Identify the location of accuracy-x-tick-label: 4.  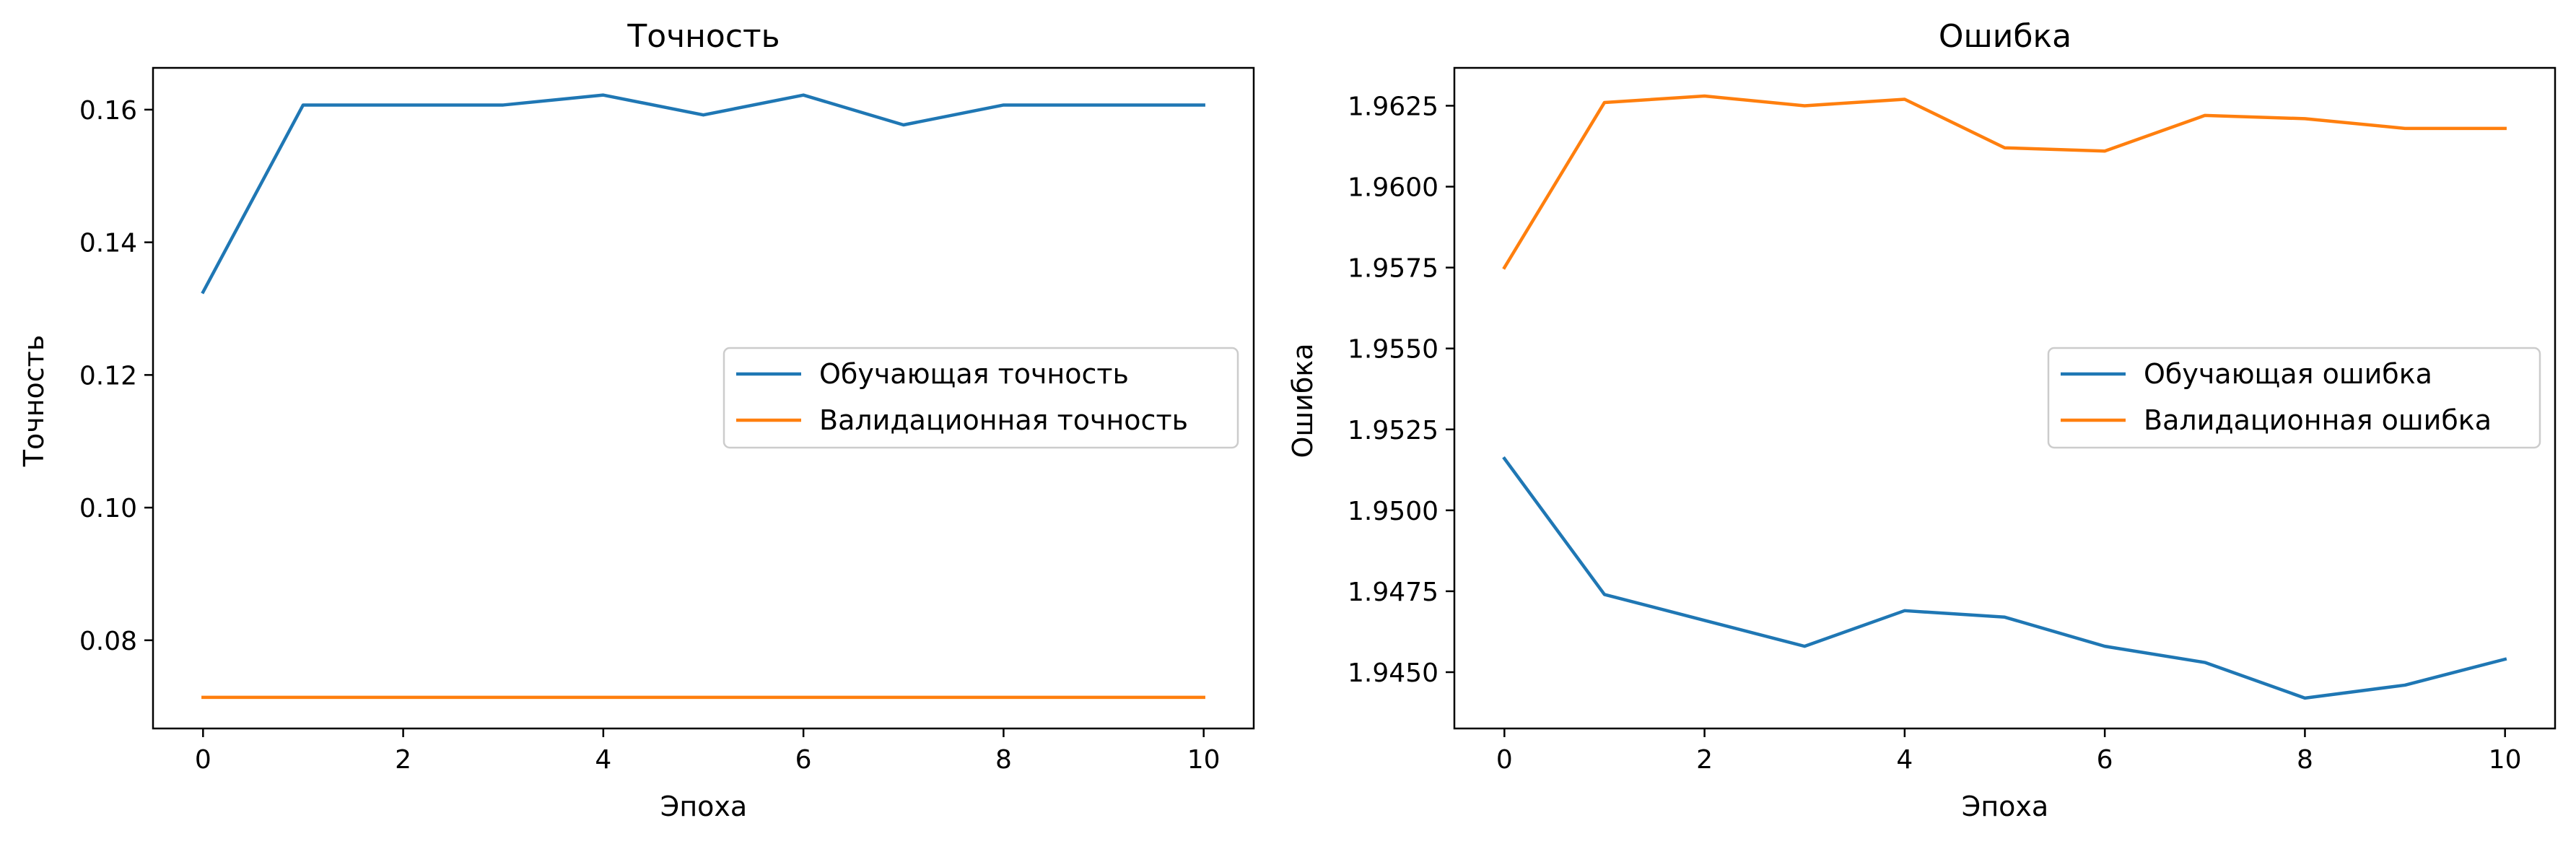
(603, 760).